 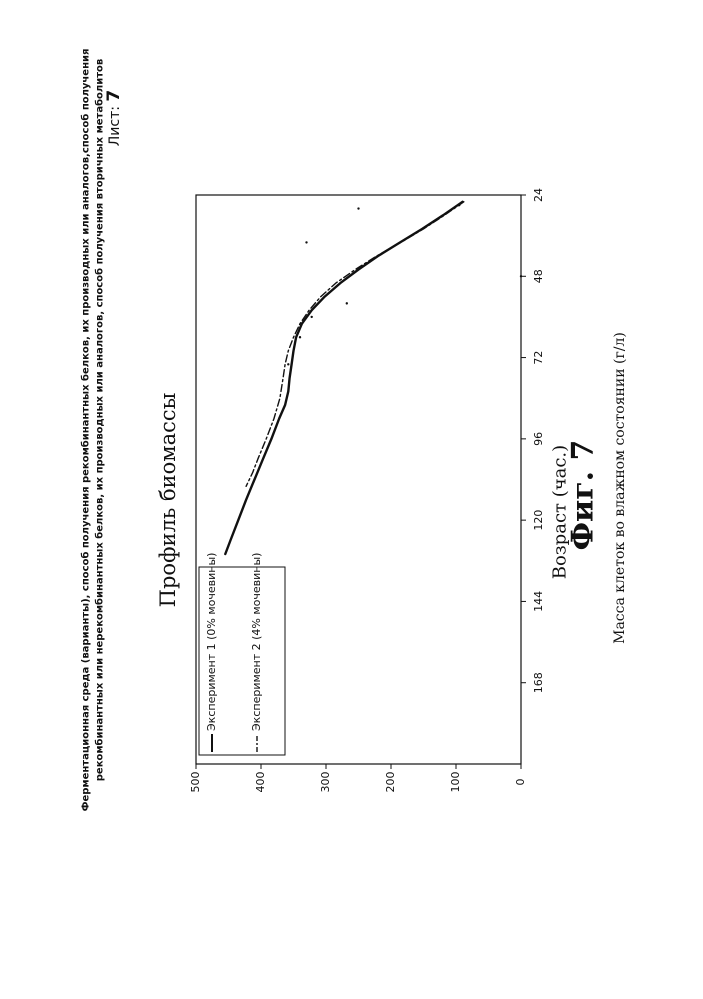 I want to click on y-tick-label: 400, so click(x=260, y=782).